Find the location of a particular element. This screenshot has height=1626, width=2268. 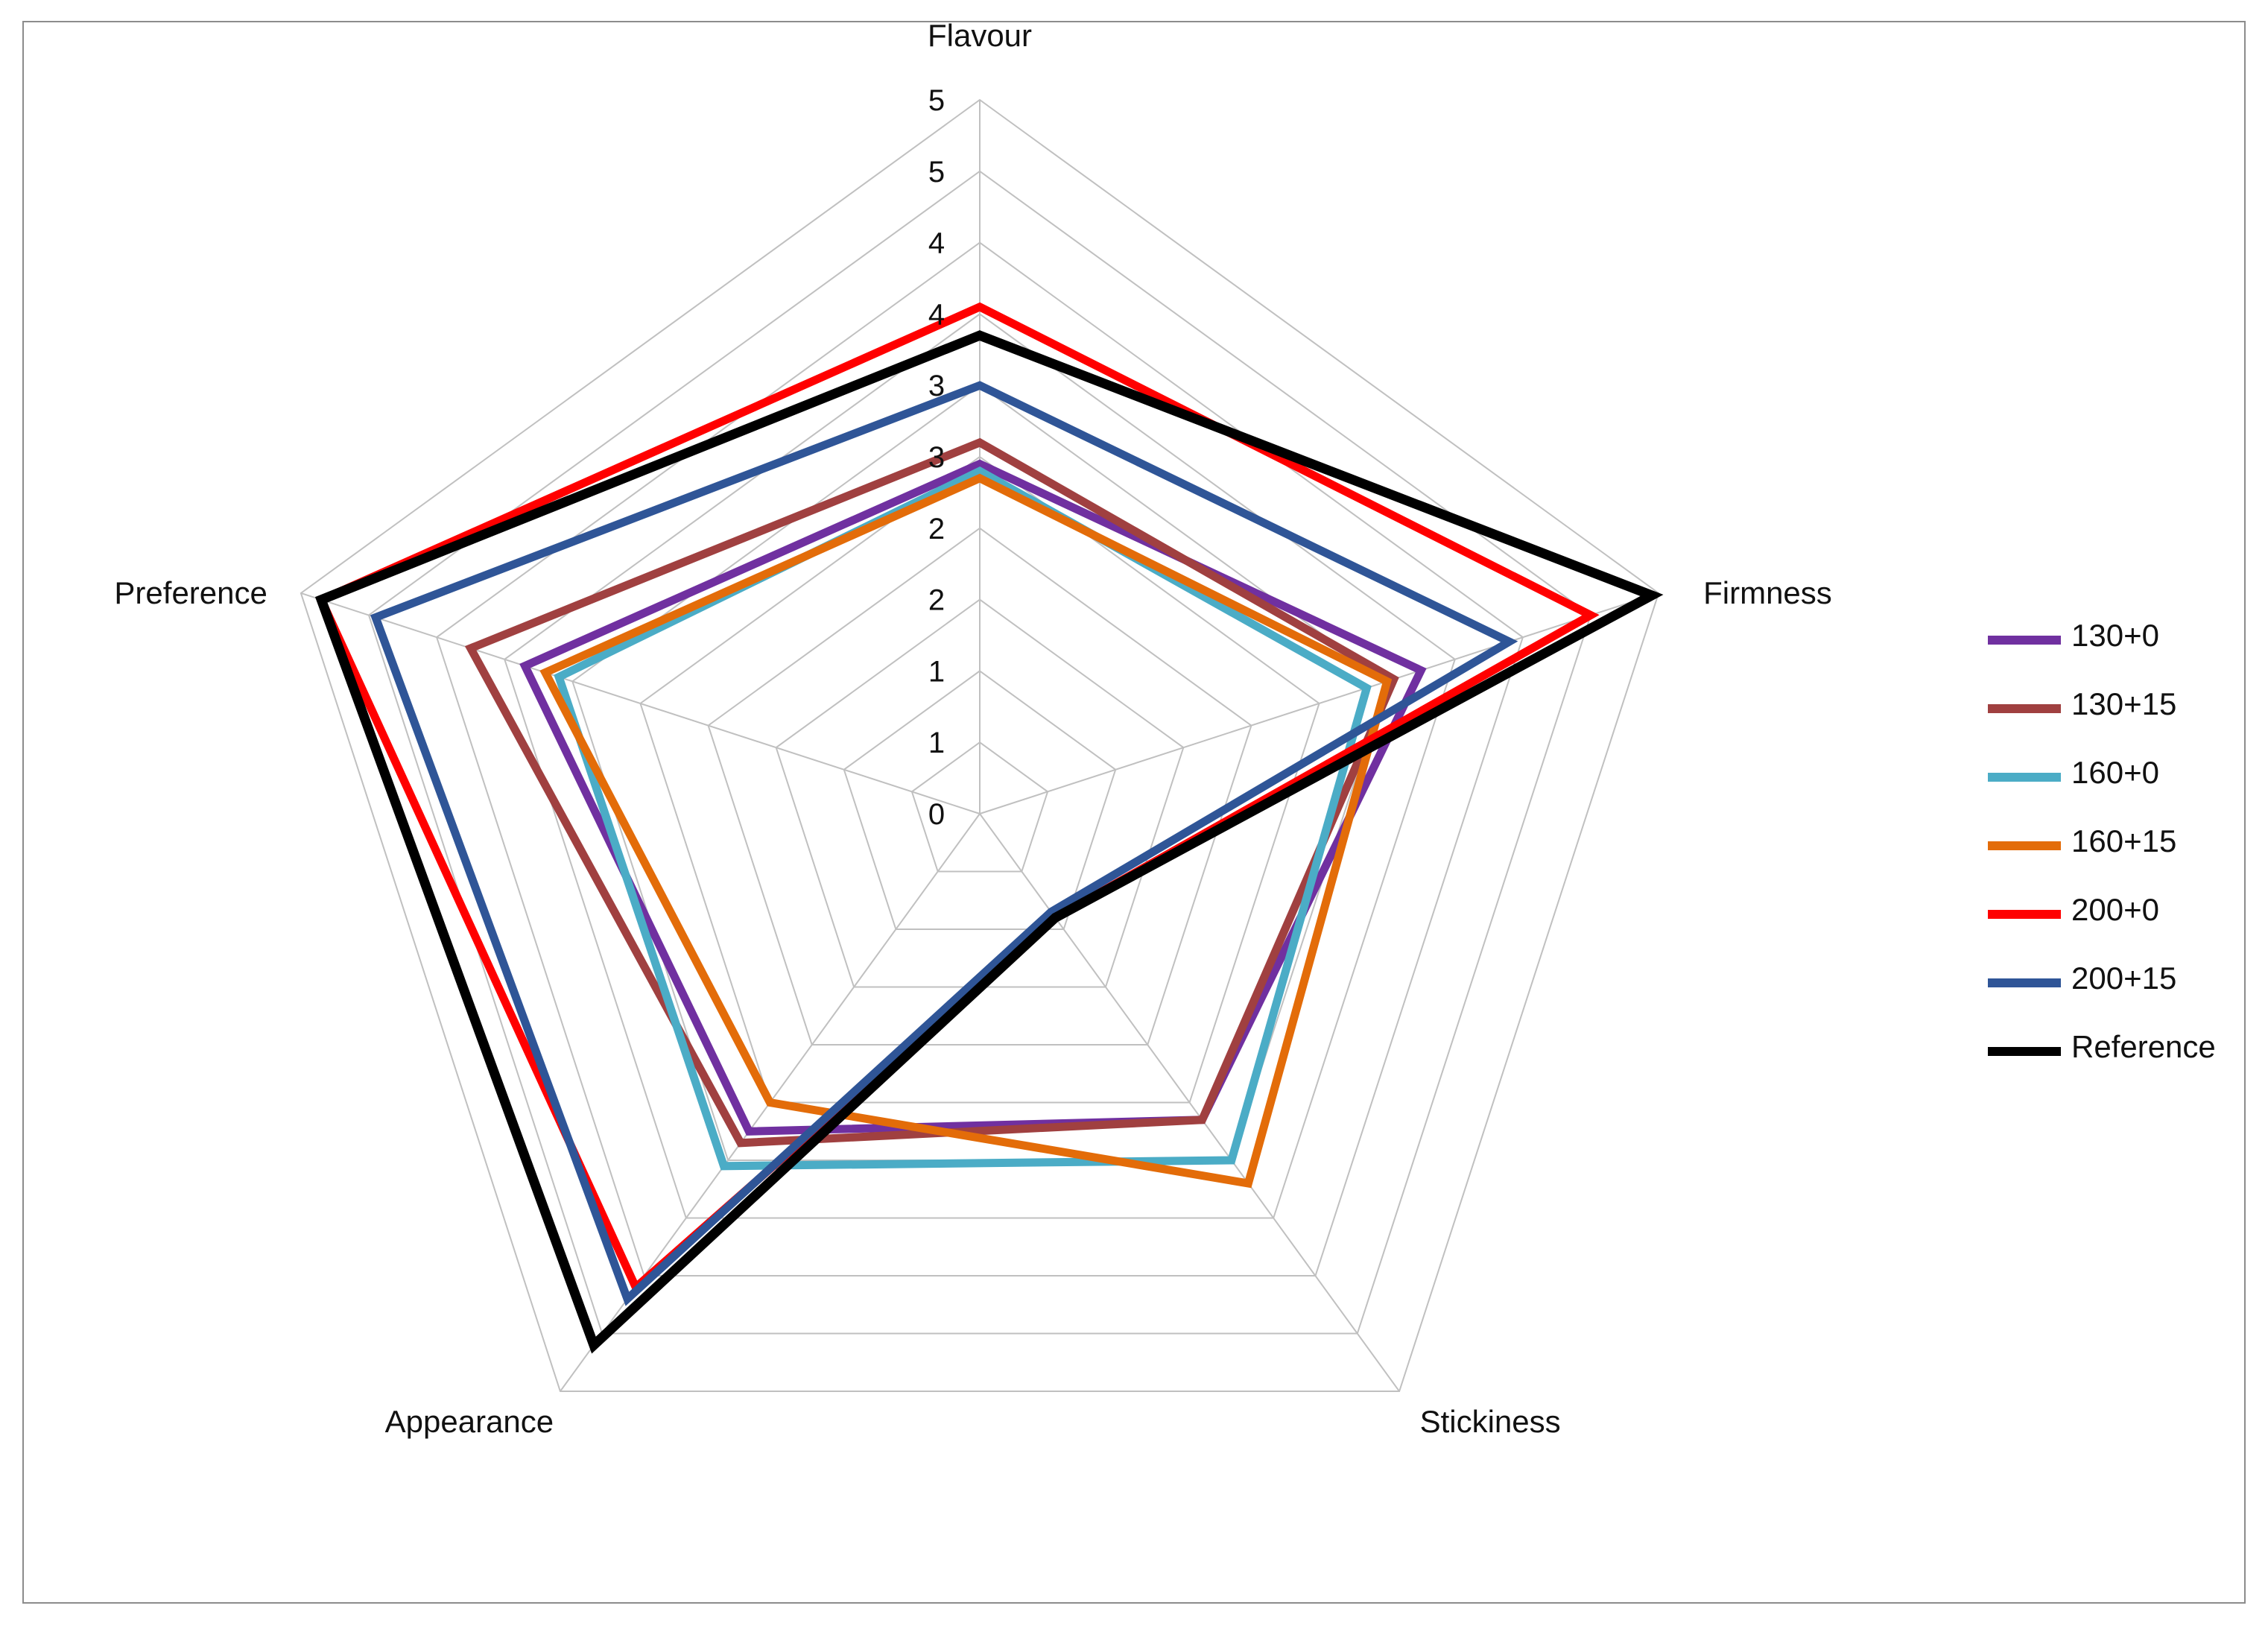

legend-label: 160+15 is located at coordinates (2124, 840).